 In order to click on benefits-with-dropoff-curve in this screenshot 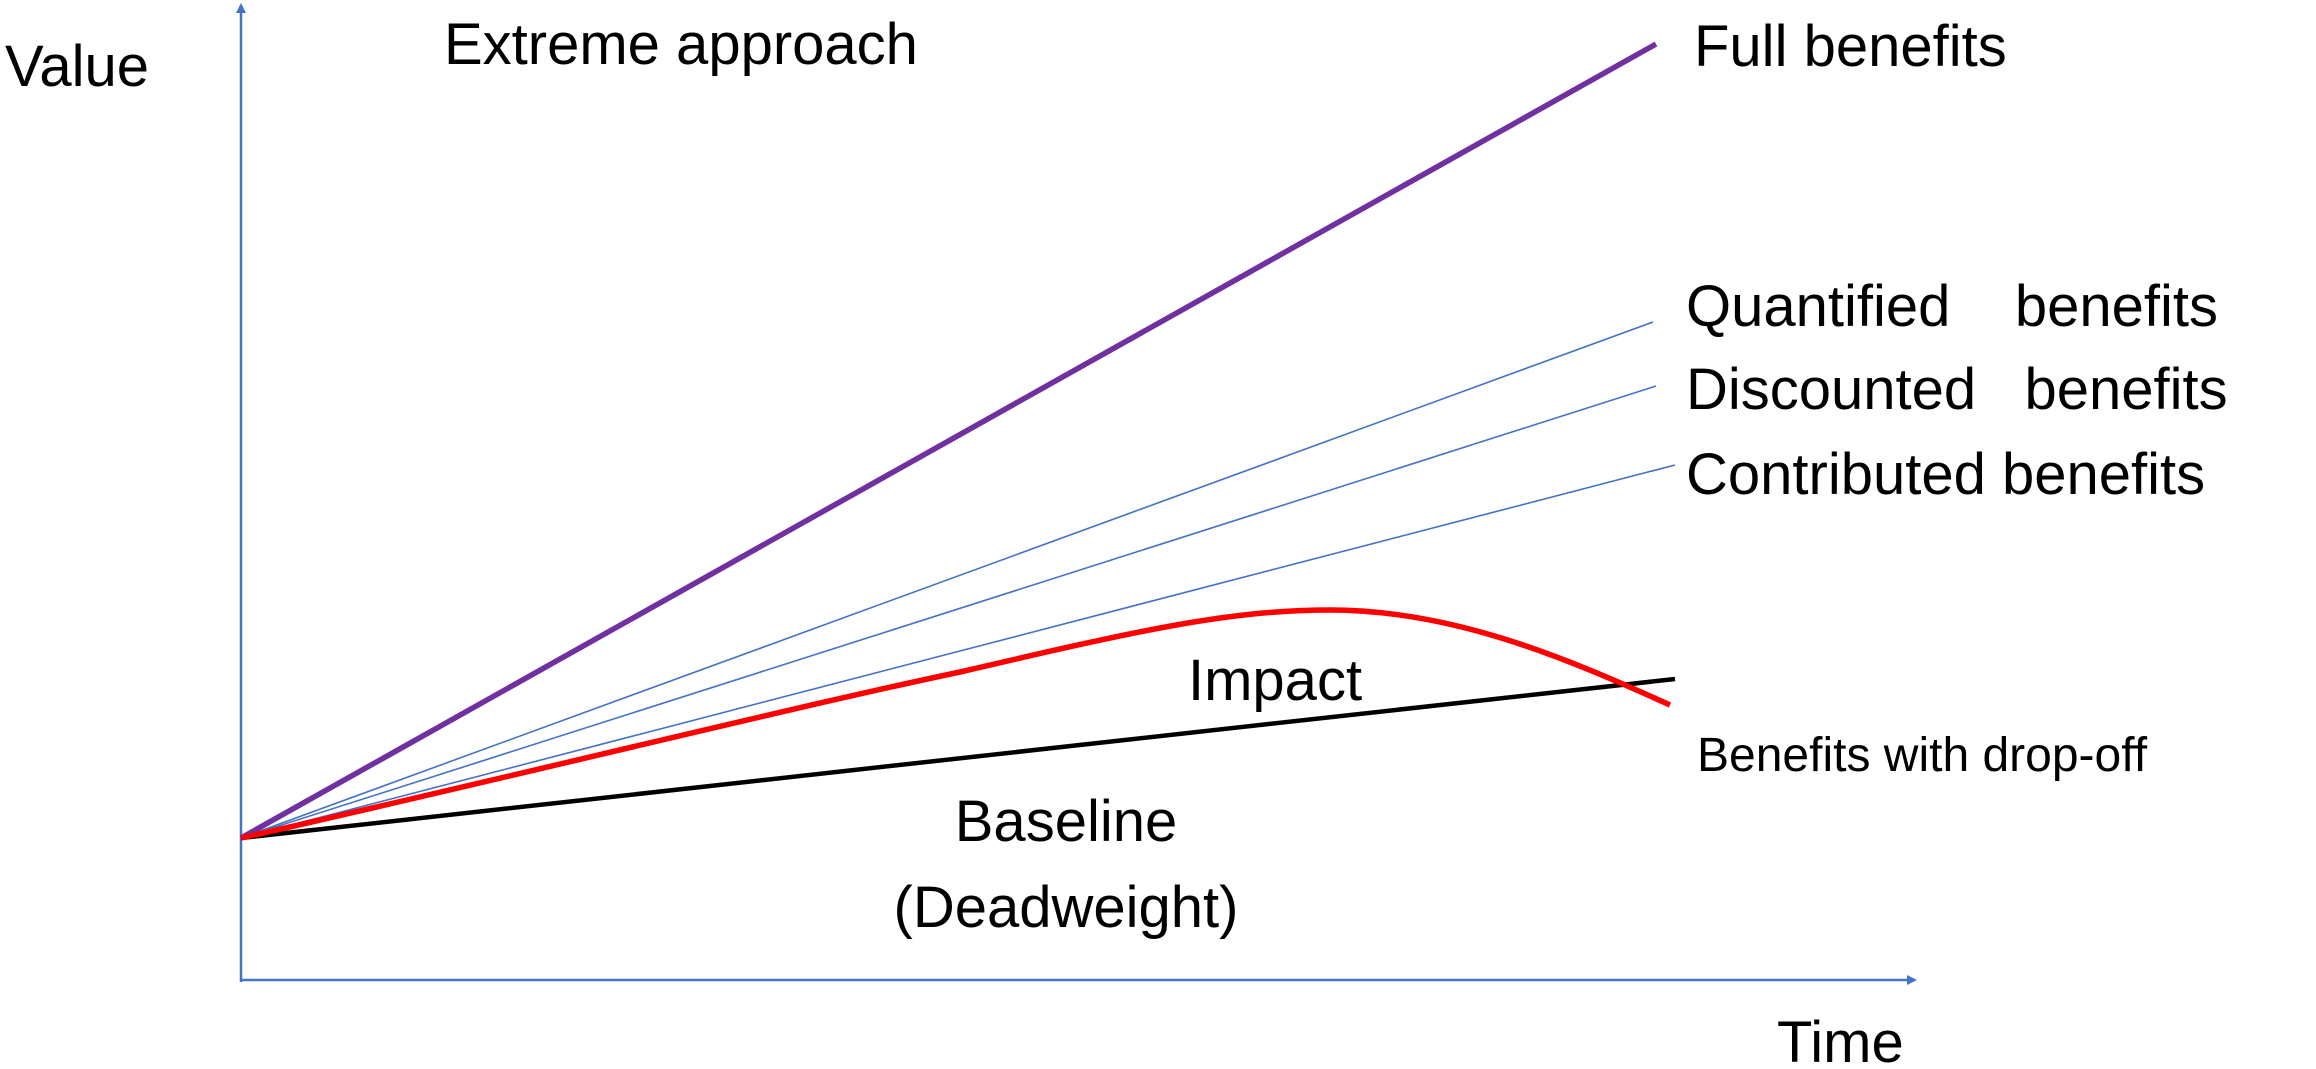, I will do `click(956, 724)`.